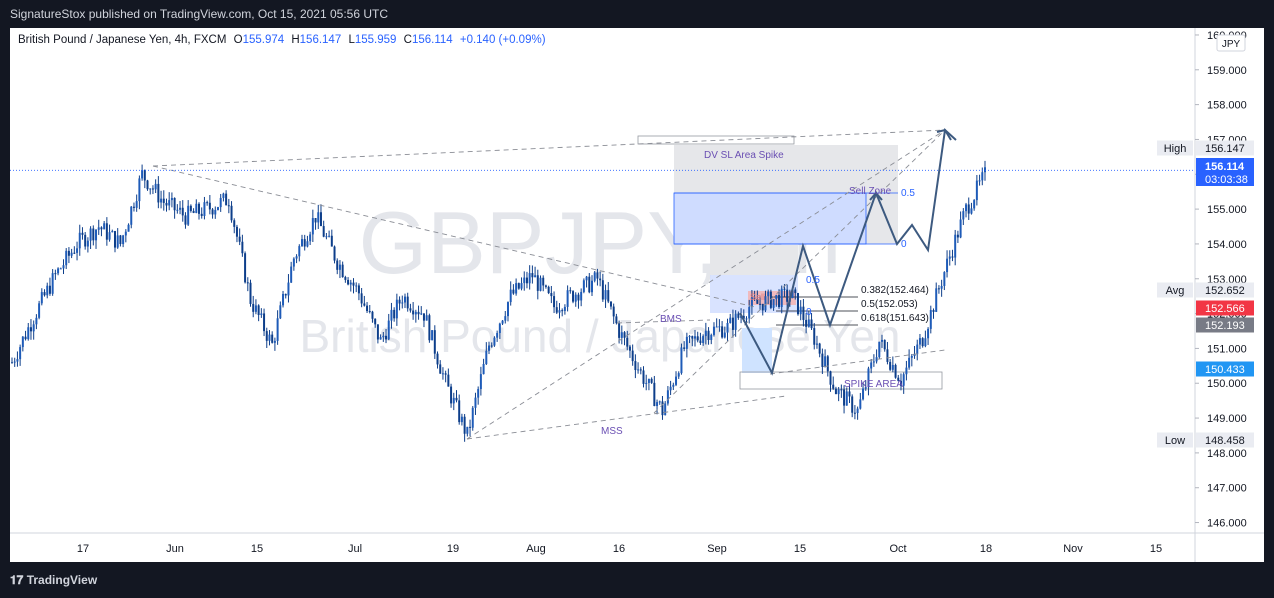  What do you see at coordinates (1225, 149) in the screenshot?
I see `high-badge-value: 156.147` at bounding box center [1225, 149].